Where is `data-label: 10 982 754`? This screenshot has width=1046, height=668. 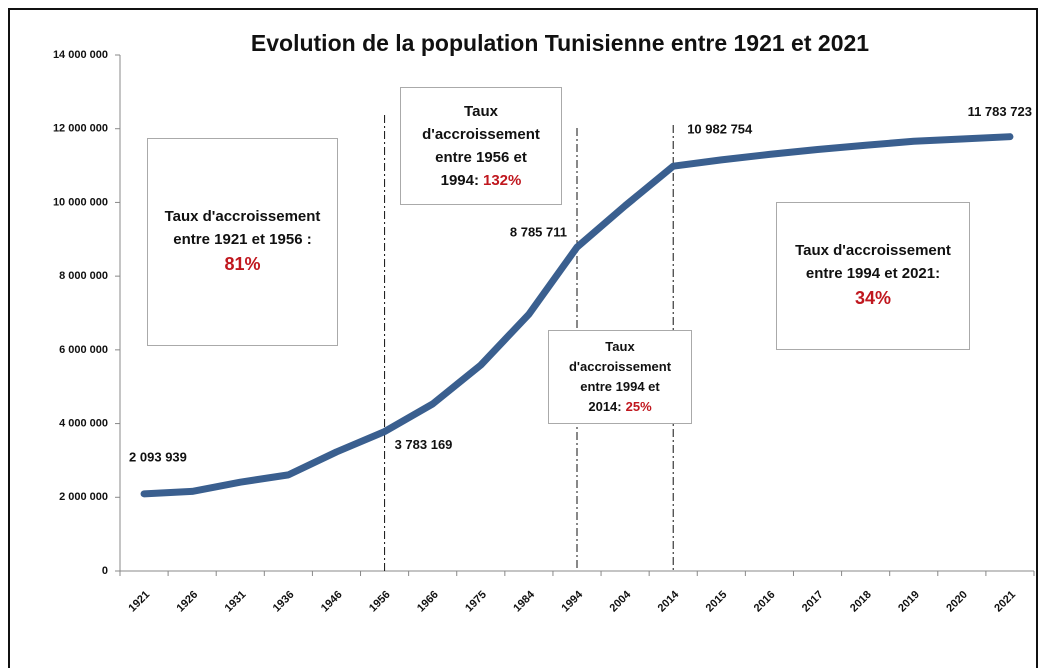
data-label: 10 982 754 is located at coordinates (720, 129).